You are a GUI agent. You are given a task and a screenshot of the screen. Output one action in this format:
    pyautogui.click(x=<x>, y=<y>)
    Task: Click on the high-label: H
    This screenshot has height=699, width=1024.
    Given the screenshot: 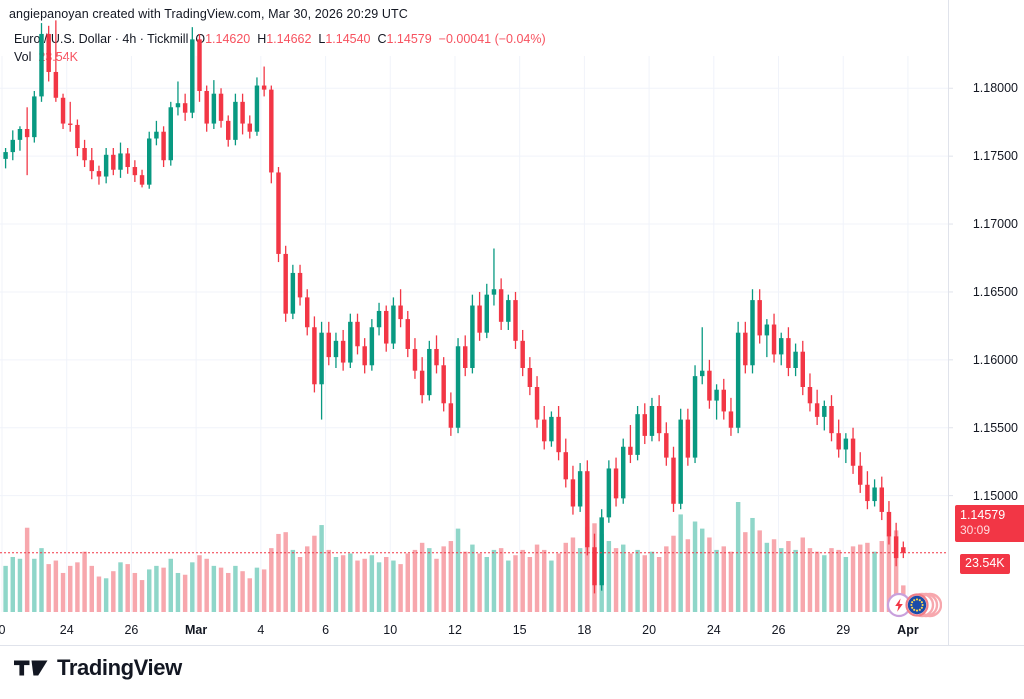 What is the action you would take?
    pyautogui.click(x=262, y=39)
    